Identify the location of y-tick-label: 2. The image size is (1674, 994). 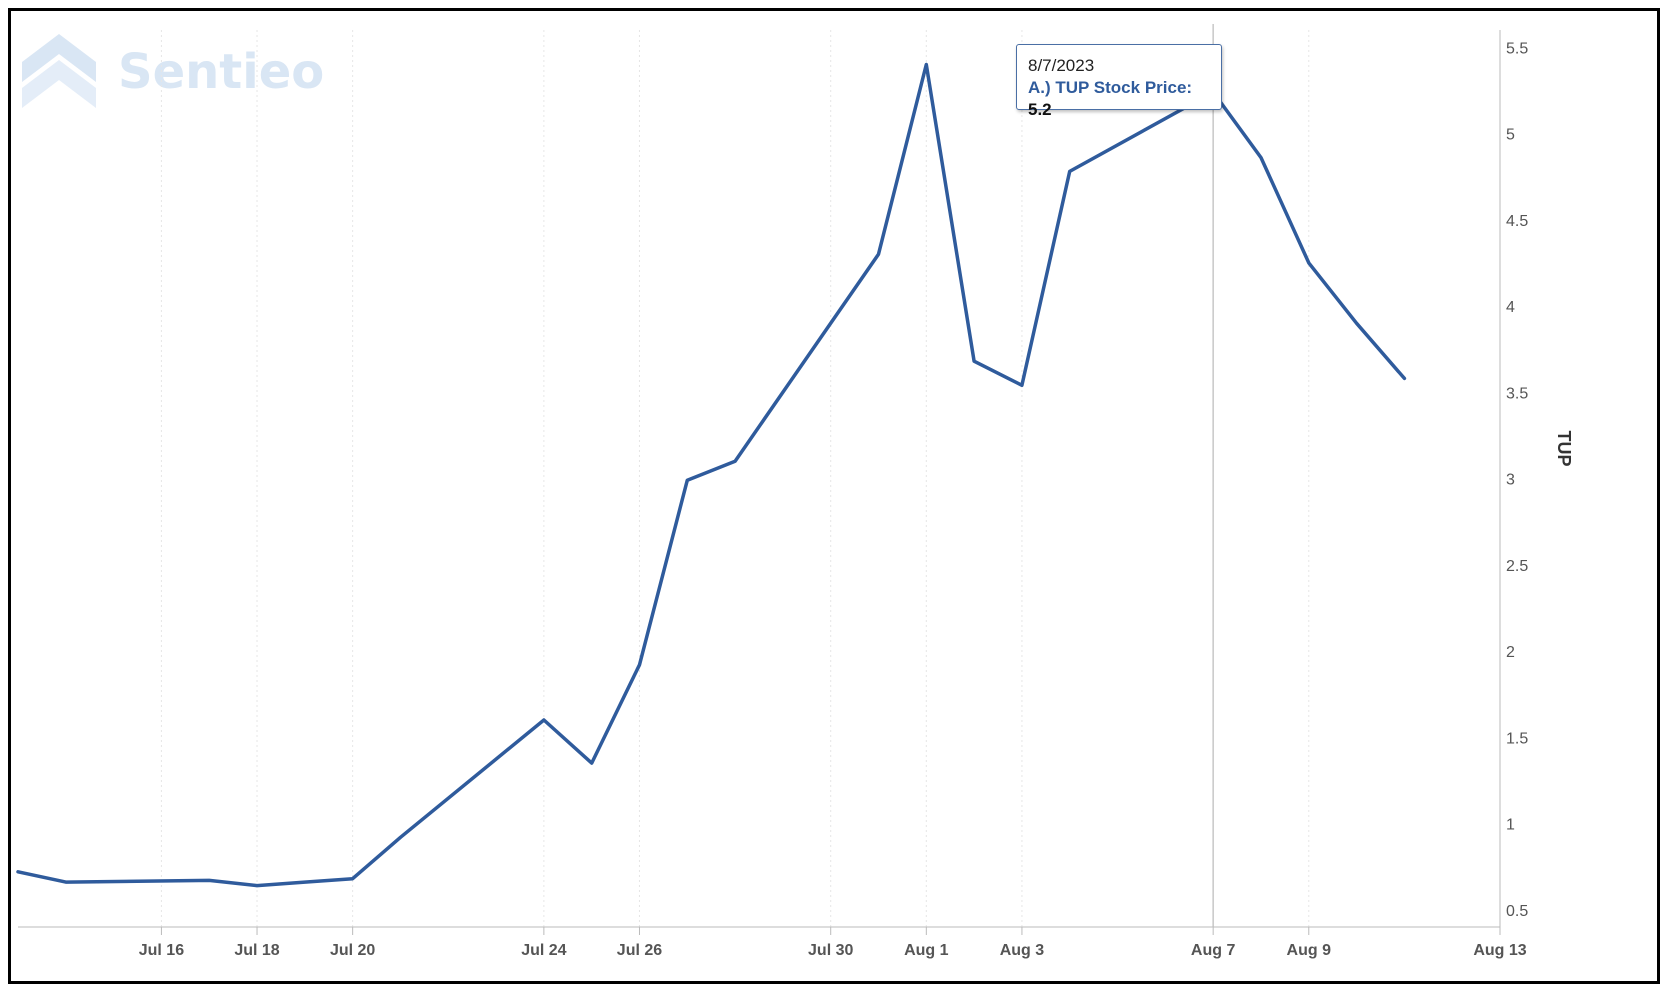
(1510, 652).